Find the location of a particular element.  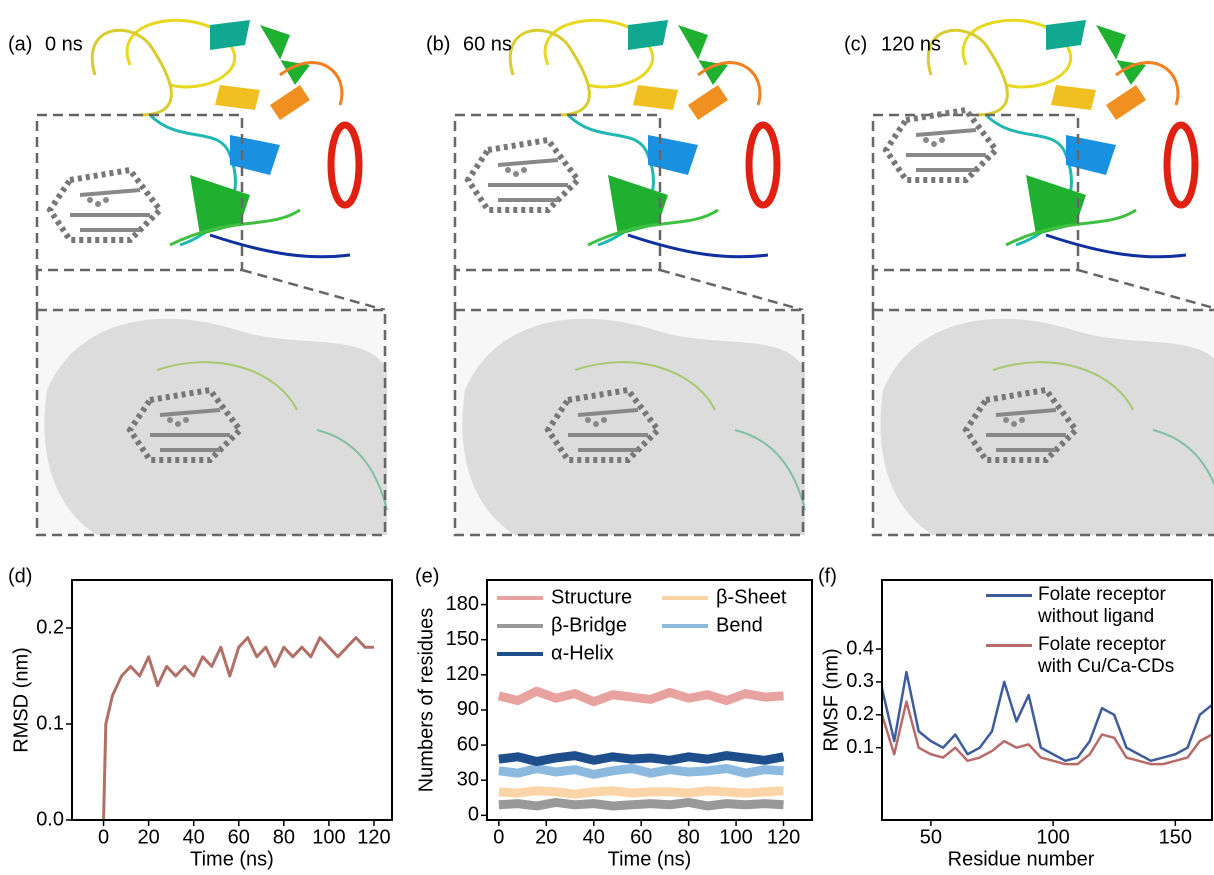

y-tick-label: 90 is located at coordinates (468, 709).